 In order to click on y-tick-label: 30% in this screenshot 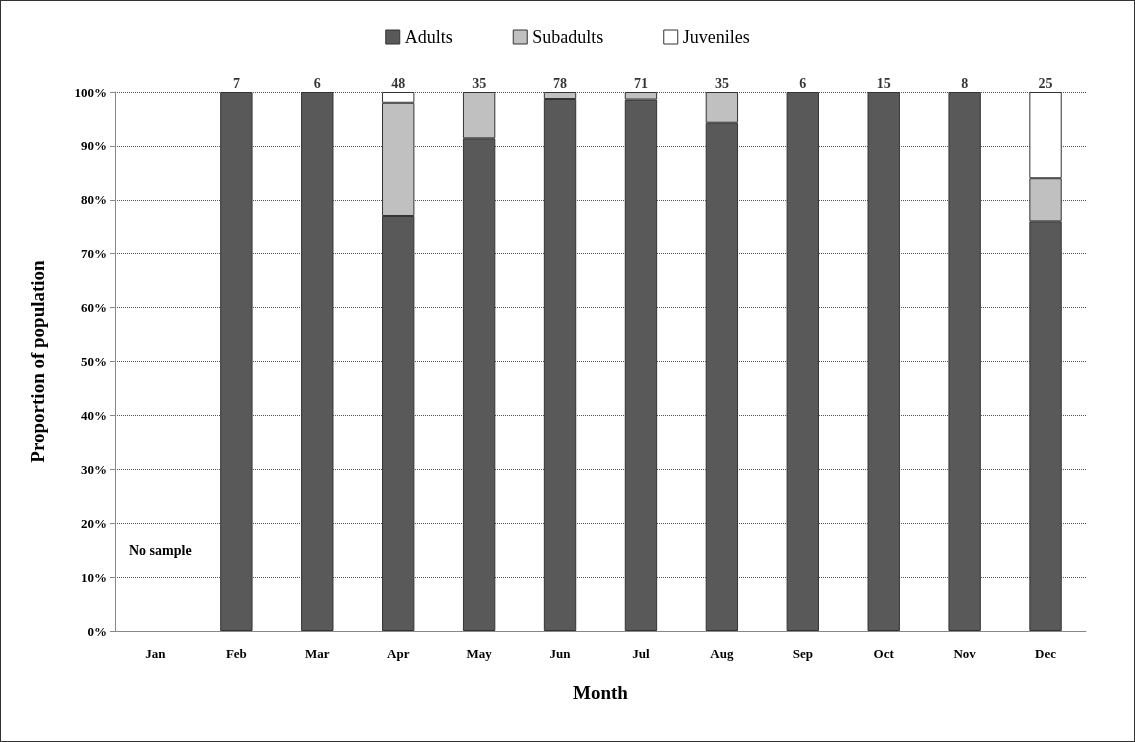, I will do `click(94, 469)`.